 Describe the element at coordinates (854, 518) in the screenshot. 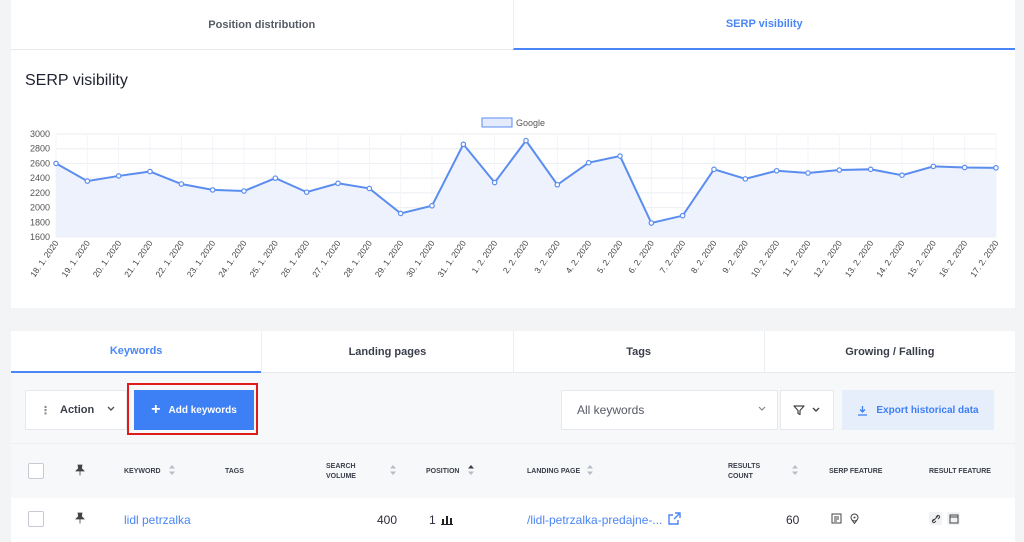

I see `map-pin-icon` at that location.